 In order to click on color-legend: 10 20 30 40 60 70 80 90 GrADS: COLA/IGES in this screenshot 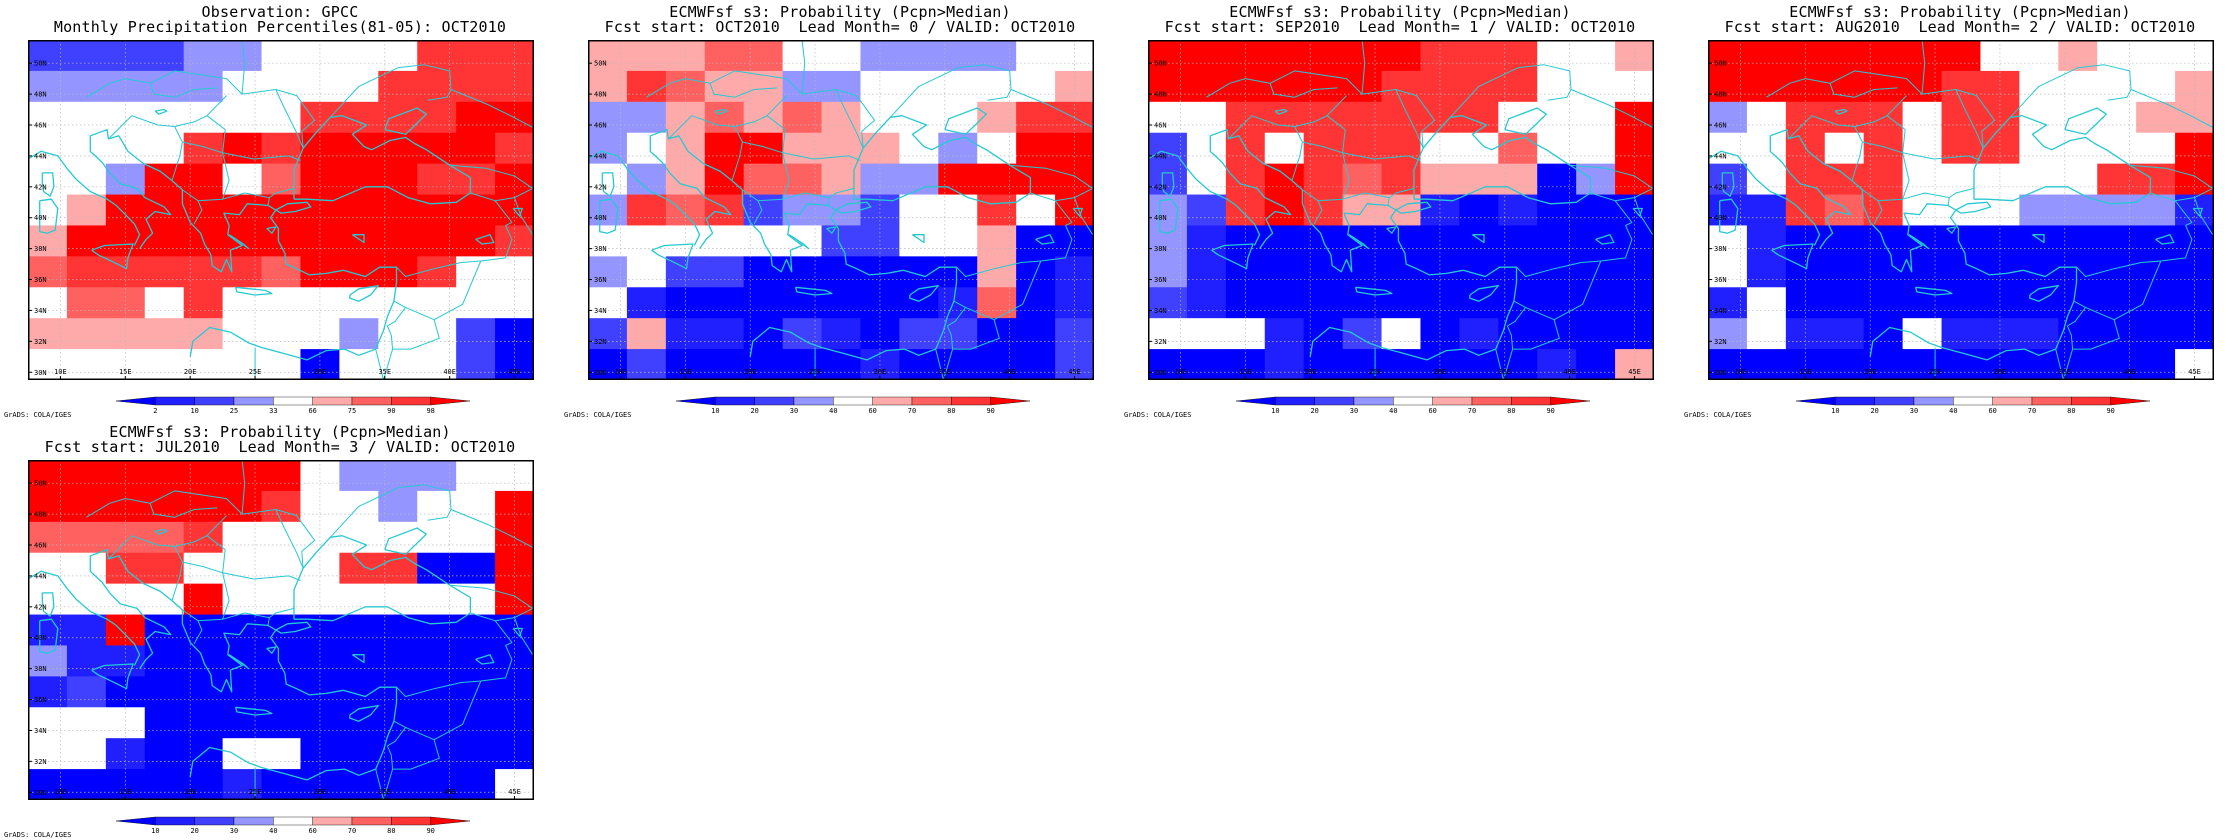, I will do `click(797, 407)`.